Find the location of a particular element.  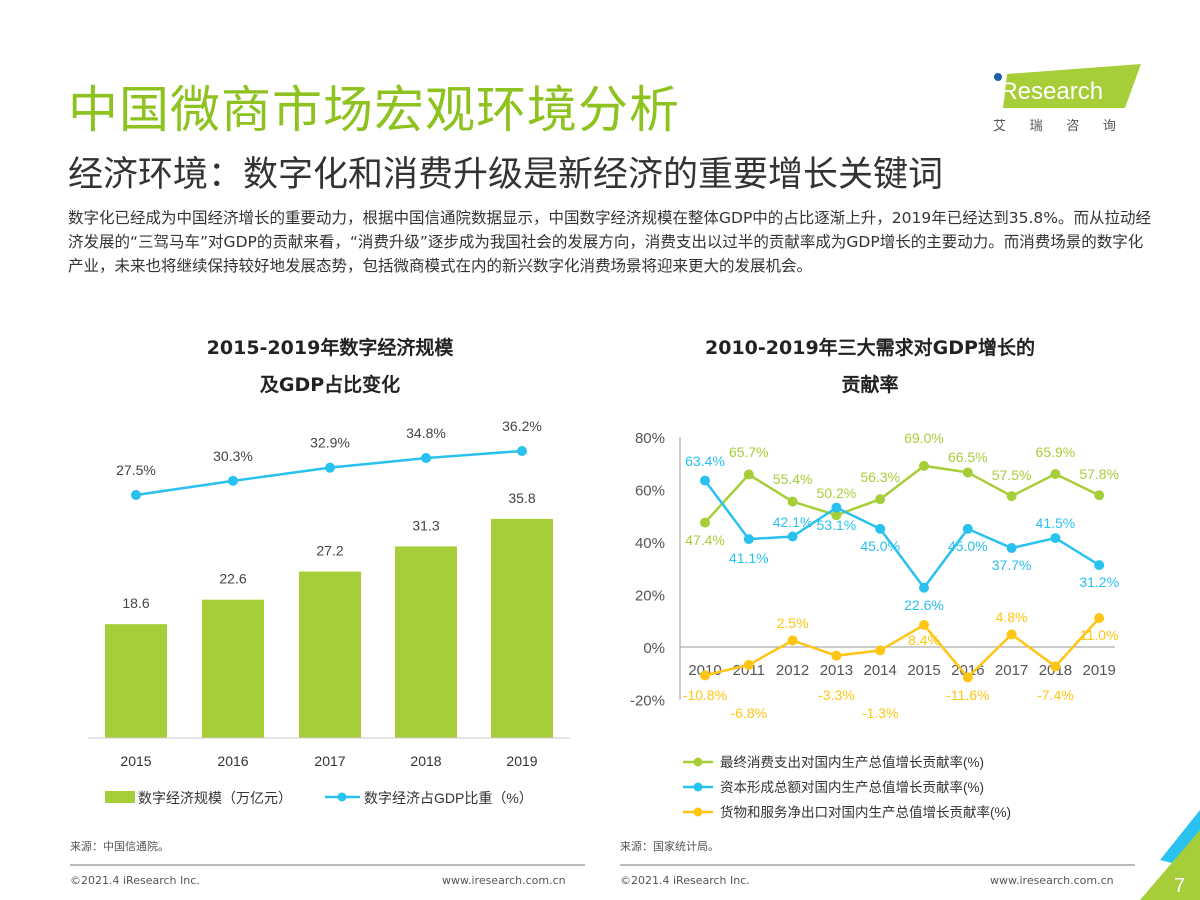

right-chart-title-line2: 贡献率 is located at coordinates (870, 385).